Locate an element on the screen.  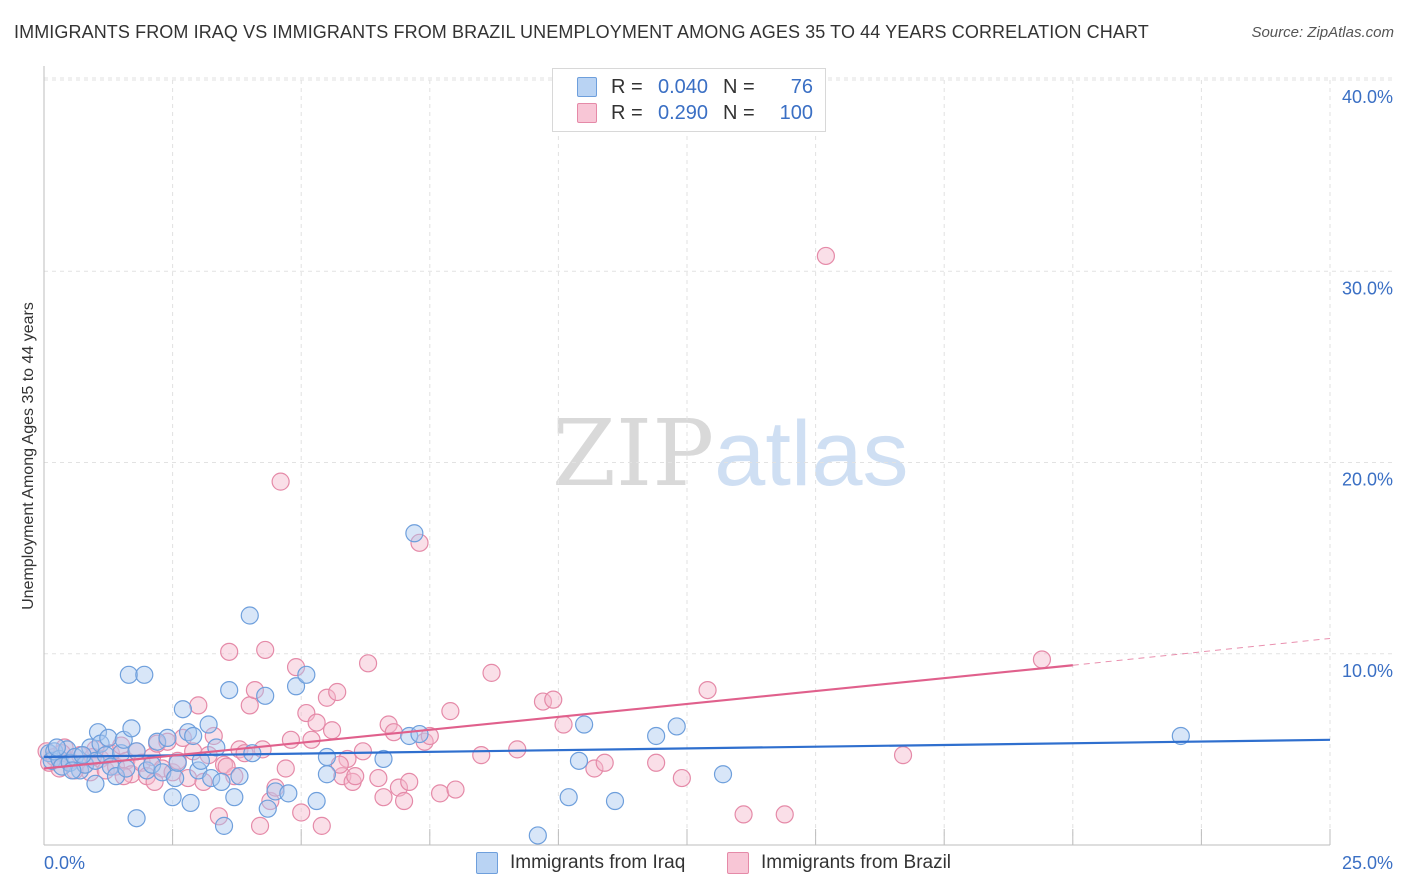
iraq-legend-label: Immigrants from Iraq is located at coordinates (598, 862).